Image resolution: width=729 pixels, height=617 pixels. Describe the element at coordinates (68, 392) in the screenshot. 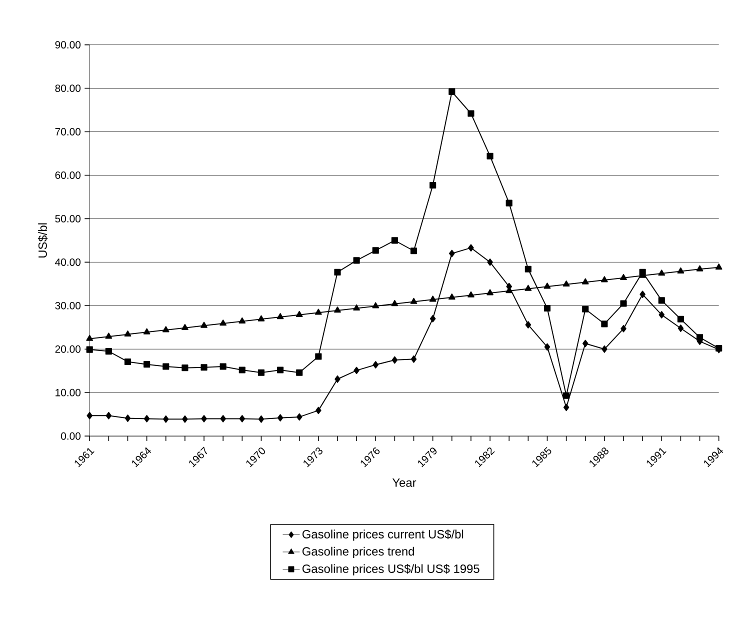

I see `y-tick-label: 10.00` at that location.